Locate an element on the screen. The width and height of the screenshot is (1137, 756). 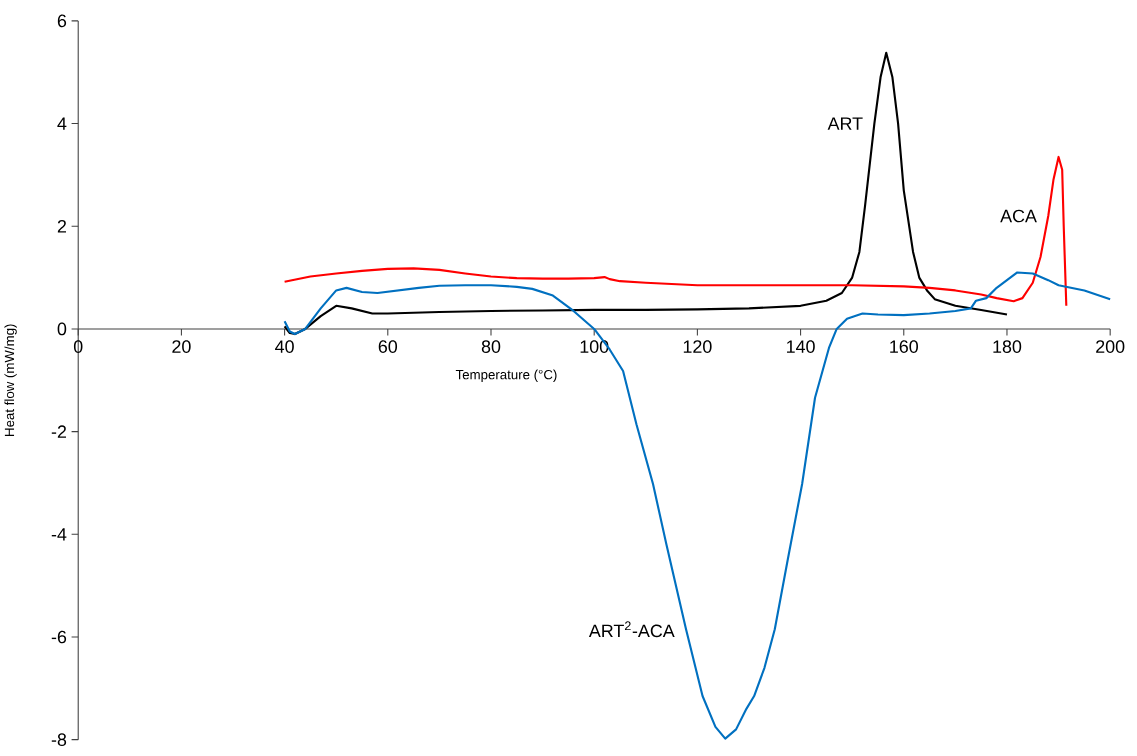
y-axis-title: Heat flow (mW/mg) is located at coordinates (10, 380).